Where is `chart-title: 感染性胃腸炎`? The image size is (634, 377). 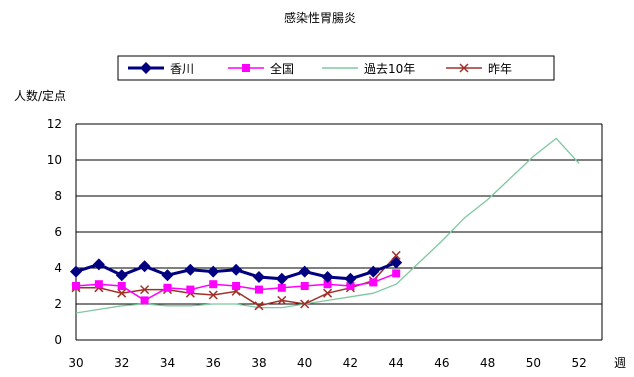
chart-title: 感染性胃腸炎 is located at coordinates (320, 17).